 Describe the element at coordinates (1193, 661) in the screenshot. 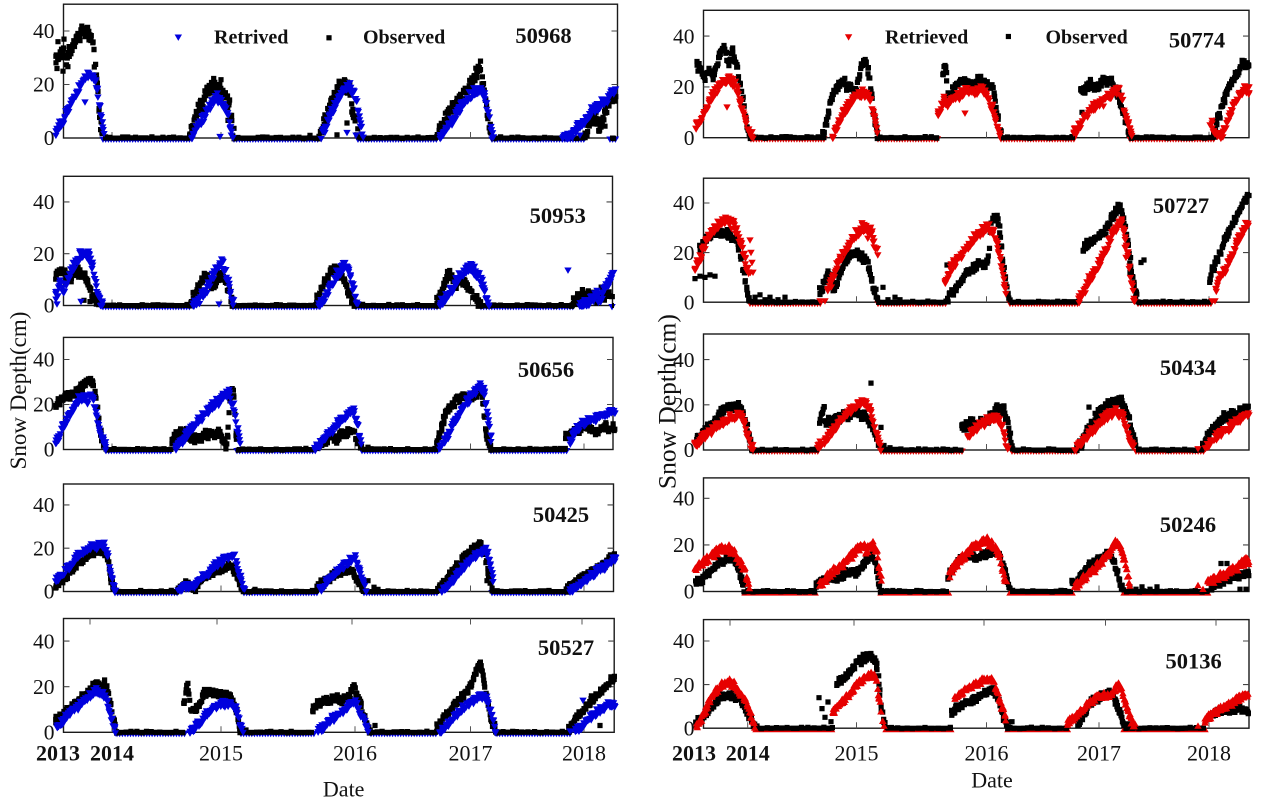

I see `svg-text: 50136` at that location.